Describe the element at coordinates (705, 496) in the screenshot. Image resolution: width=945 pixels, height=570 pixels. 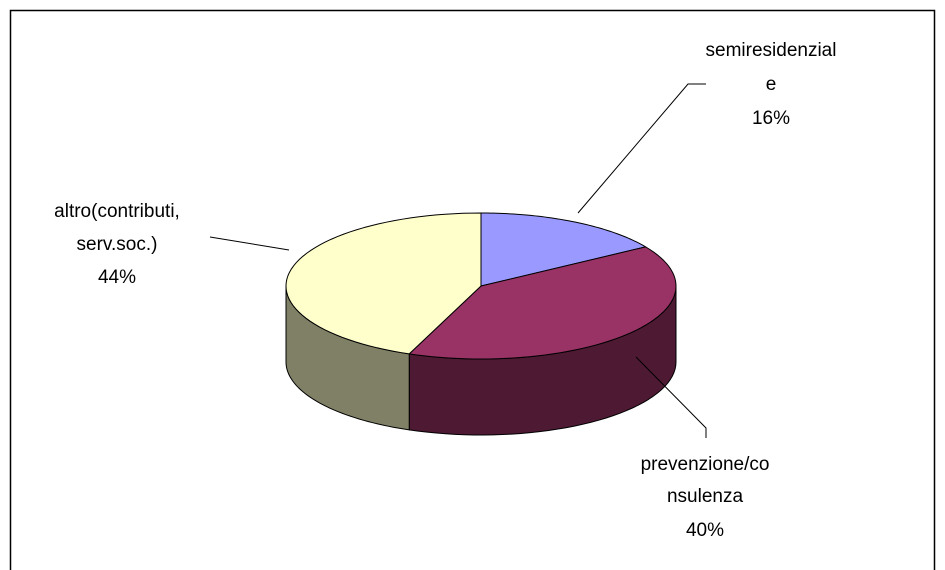
I see `slice-label: nsulenza` at that location.